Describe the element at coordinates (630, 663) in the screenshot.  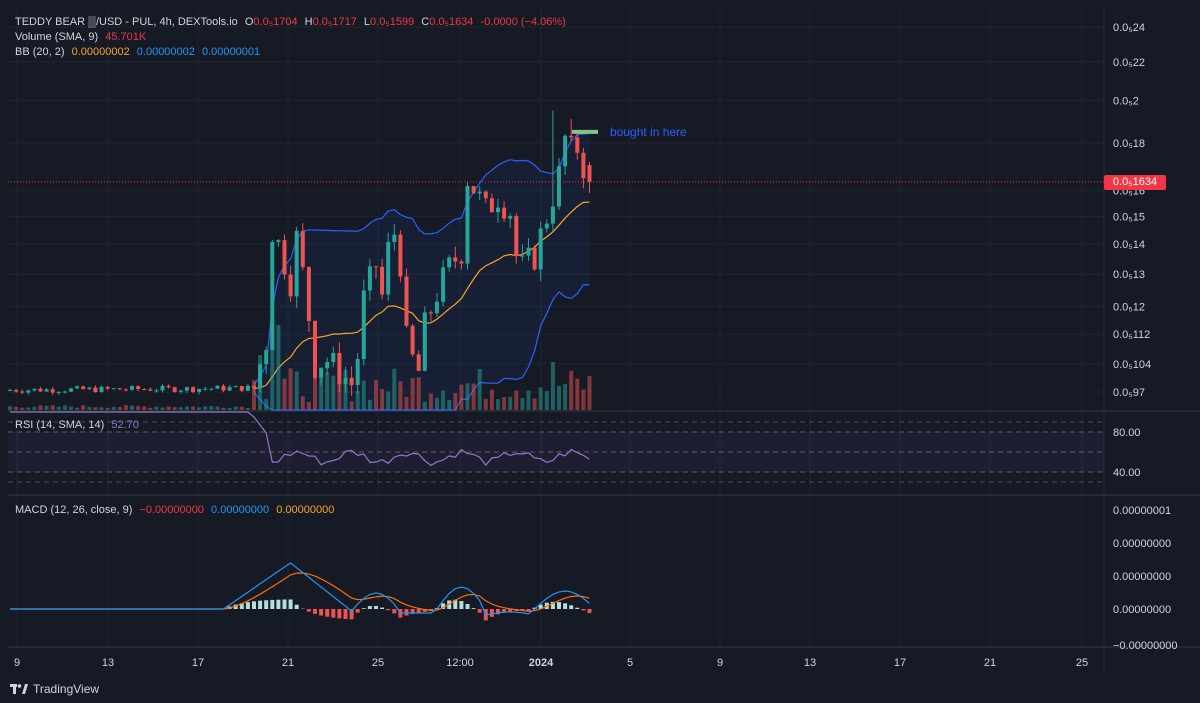
I see `time-tick-label: 5` at that location.